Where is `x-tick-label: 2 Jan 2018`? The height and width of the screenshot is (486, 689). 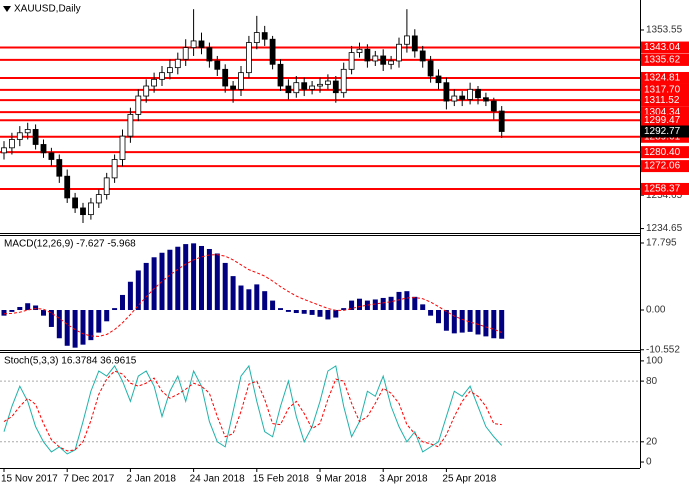
x-tick-label: 2 Jan 2018 is located at coordinates (151, 479).